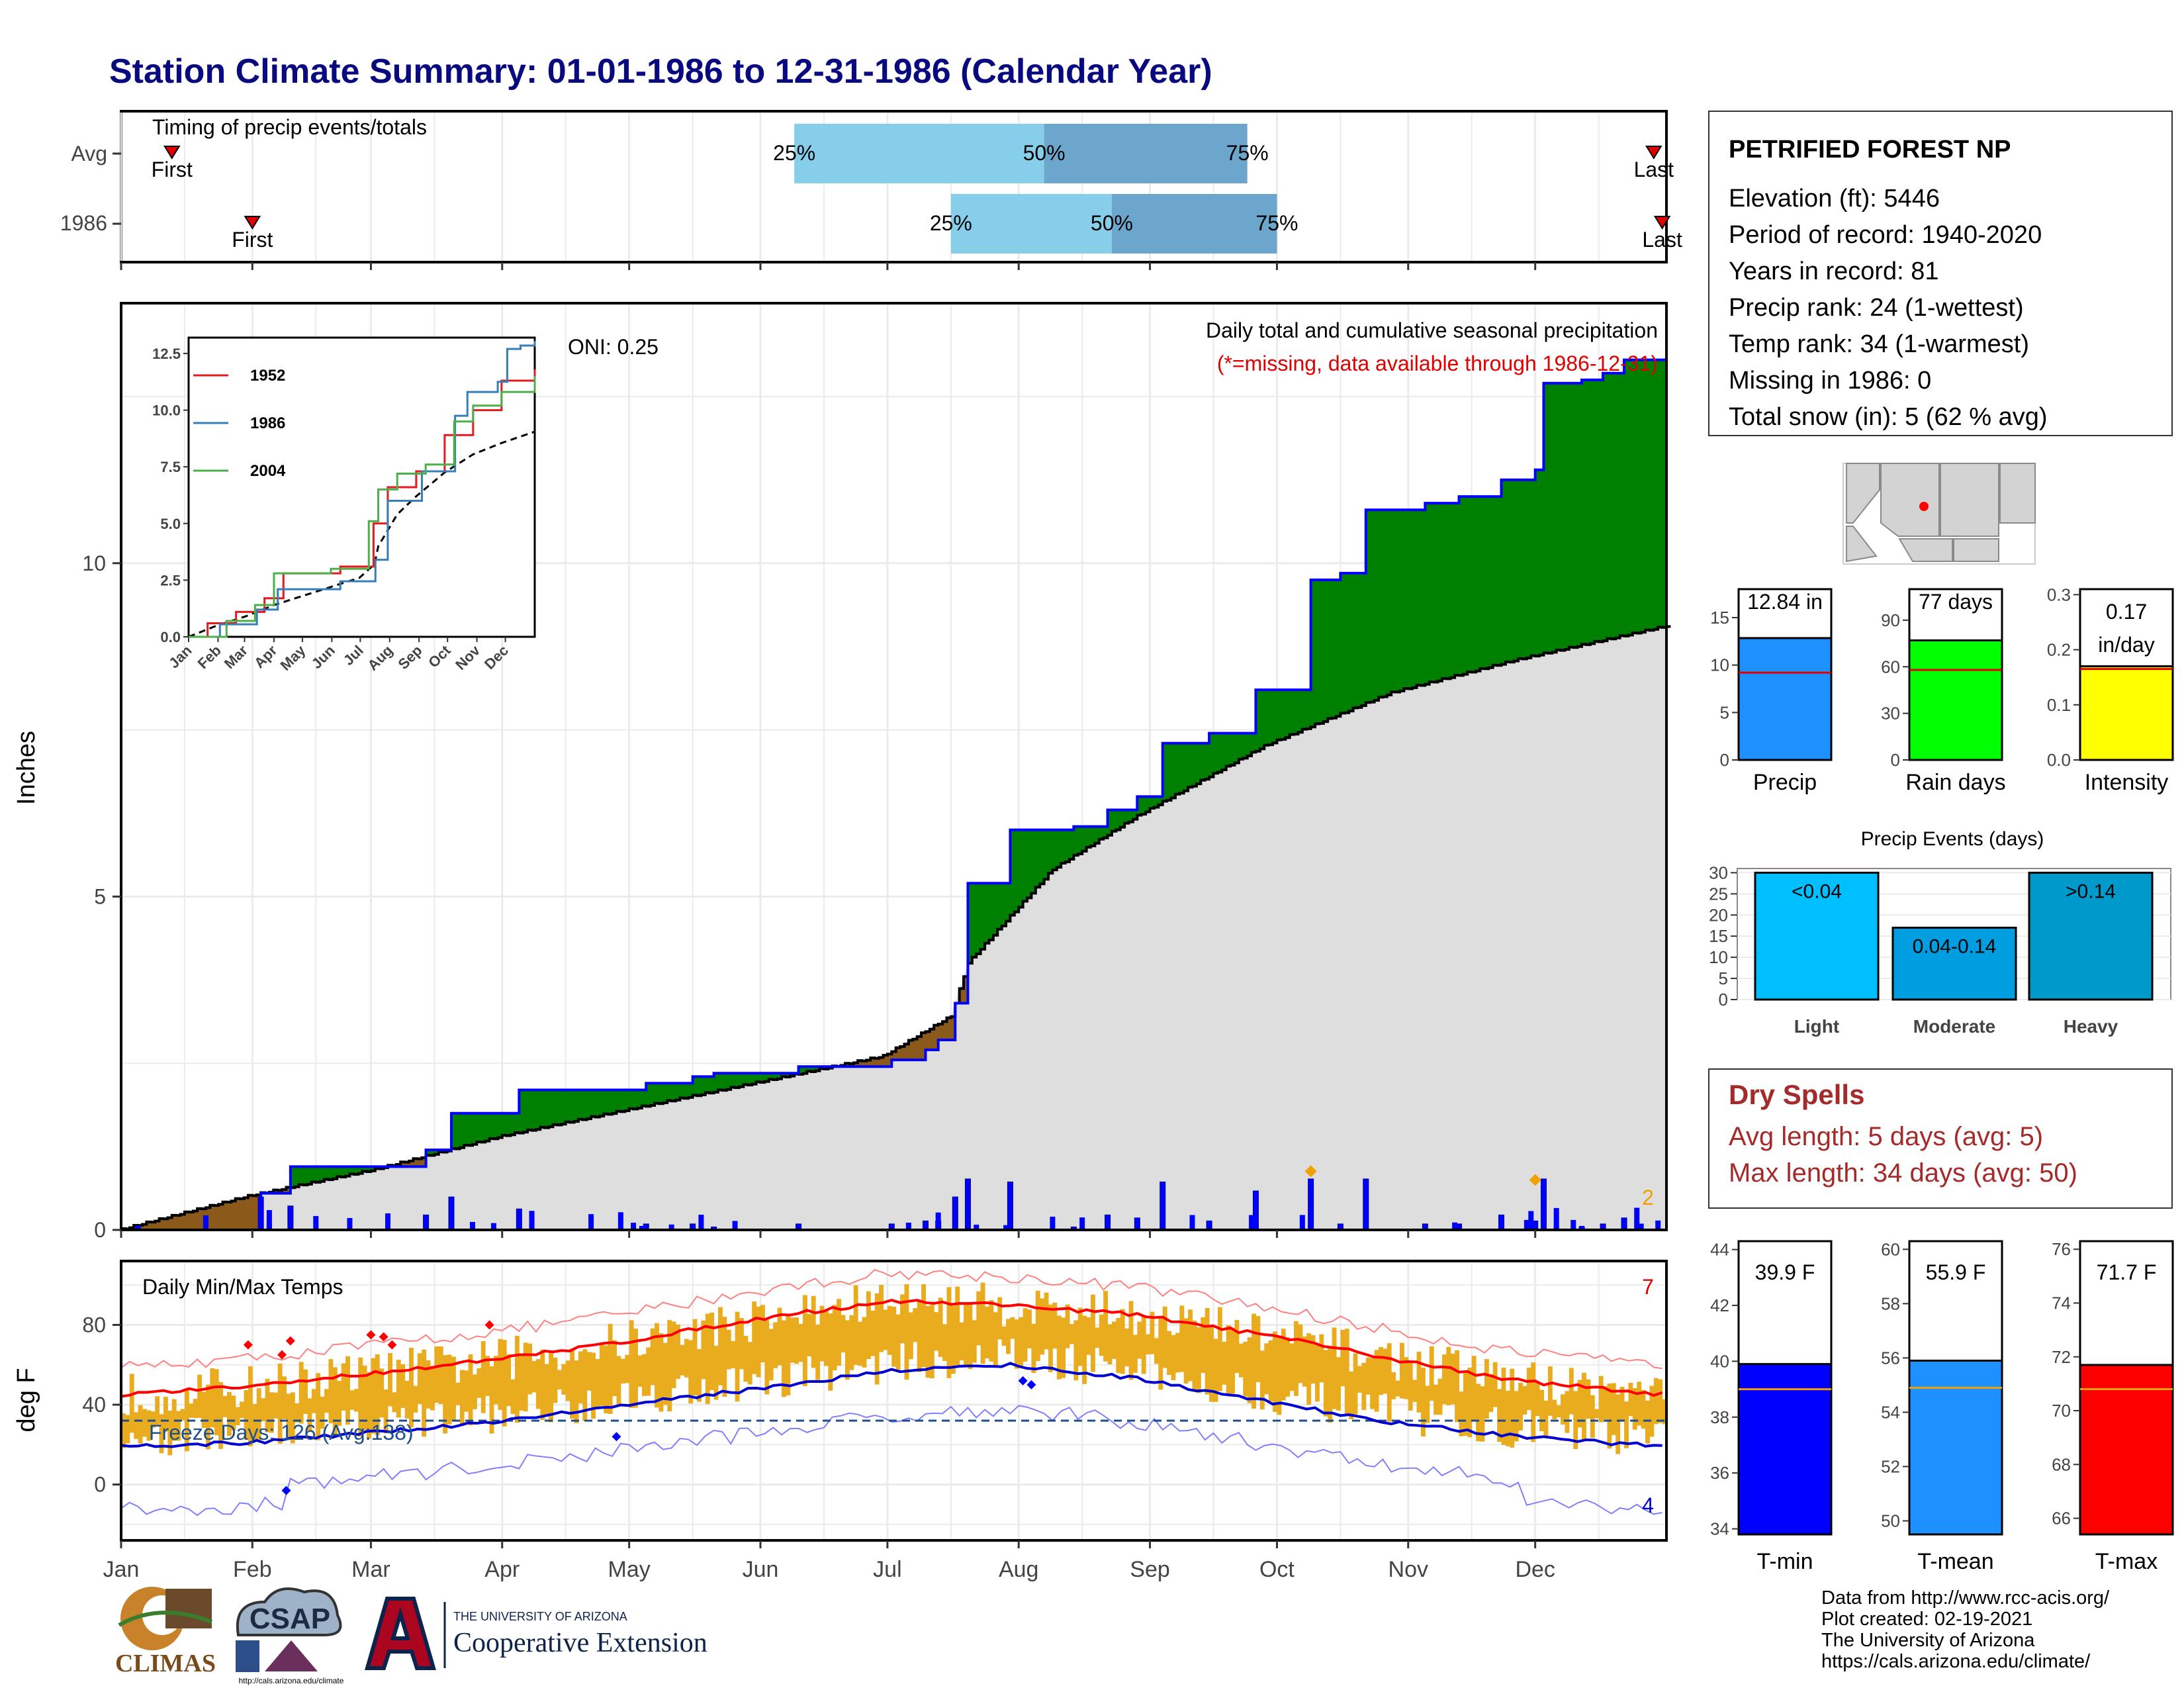 The image size is (2184, 1688). Describe the element at coordinates (1720, 1473) in the screenshot. I see `temp-bar-tick-label: 36` at that location.